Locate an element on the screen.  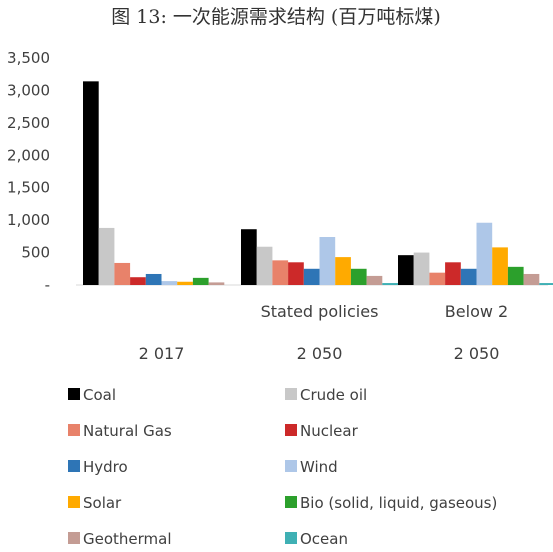
y-tick-label: 2,000 is located at coordinates (28, 155).